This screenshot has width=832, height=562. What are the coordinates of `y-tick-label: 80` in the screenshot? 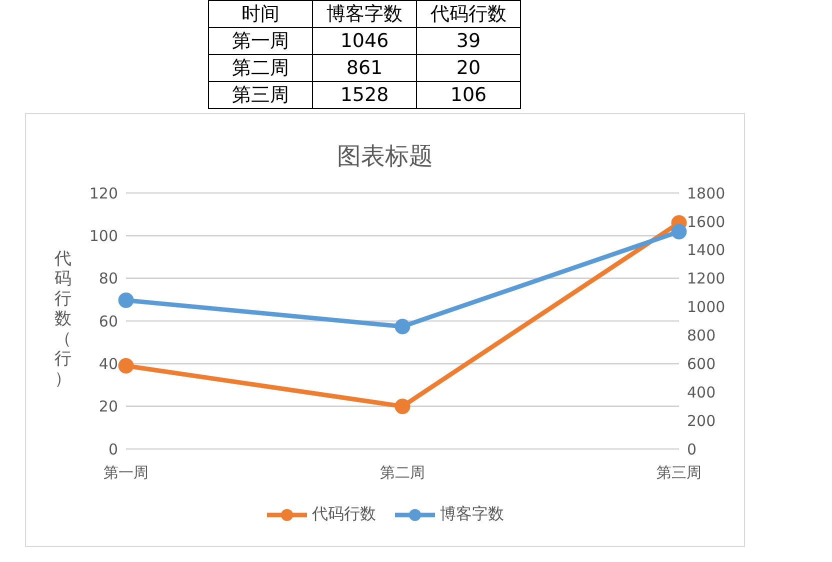 It's located at (108, 279).